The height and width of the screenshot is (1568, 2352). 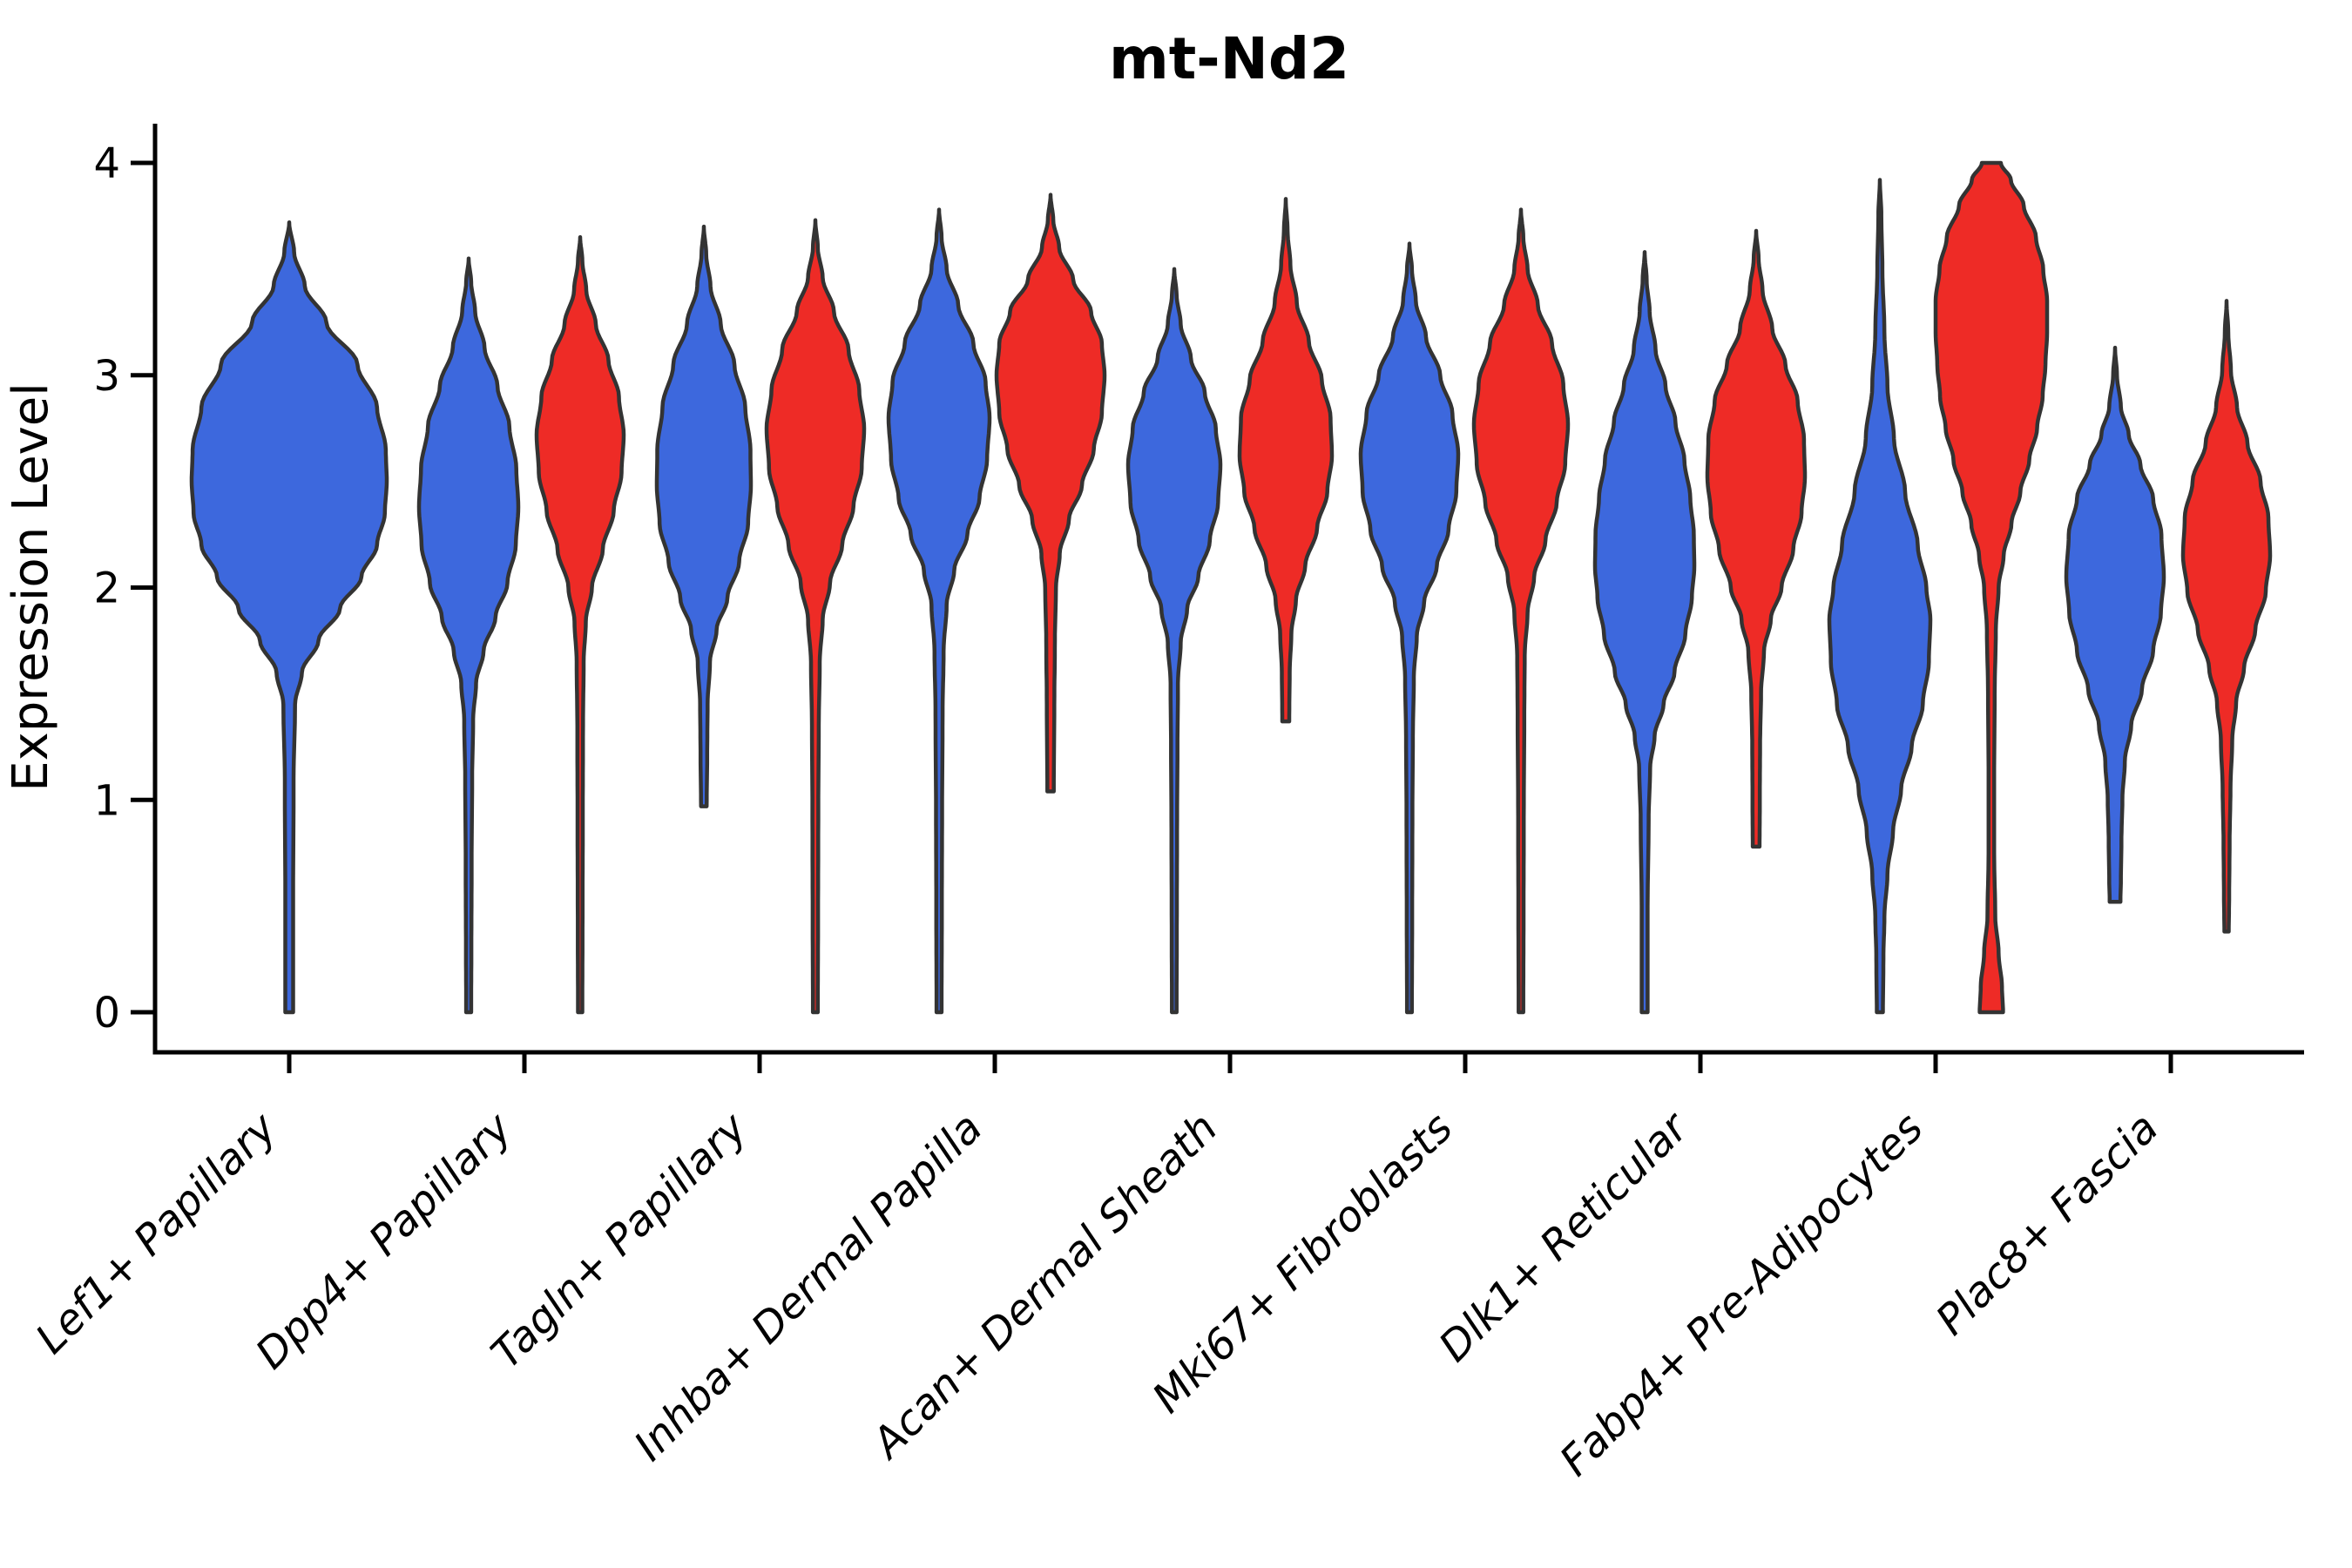 What do you see at coordinates (469, 635) in the screenshot?
I see `violin-dpp4-papillary-blue` at bounding box center [469, 635].